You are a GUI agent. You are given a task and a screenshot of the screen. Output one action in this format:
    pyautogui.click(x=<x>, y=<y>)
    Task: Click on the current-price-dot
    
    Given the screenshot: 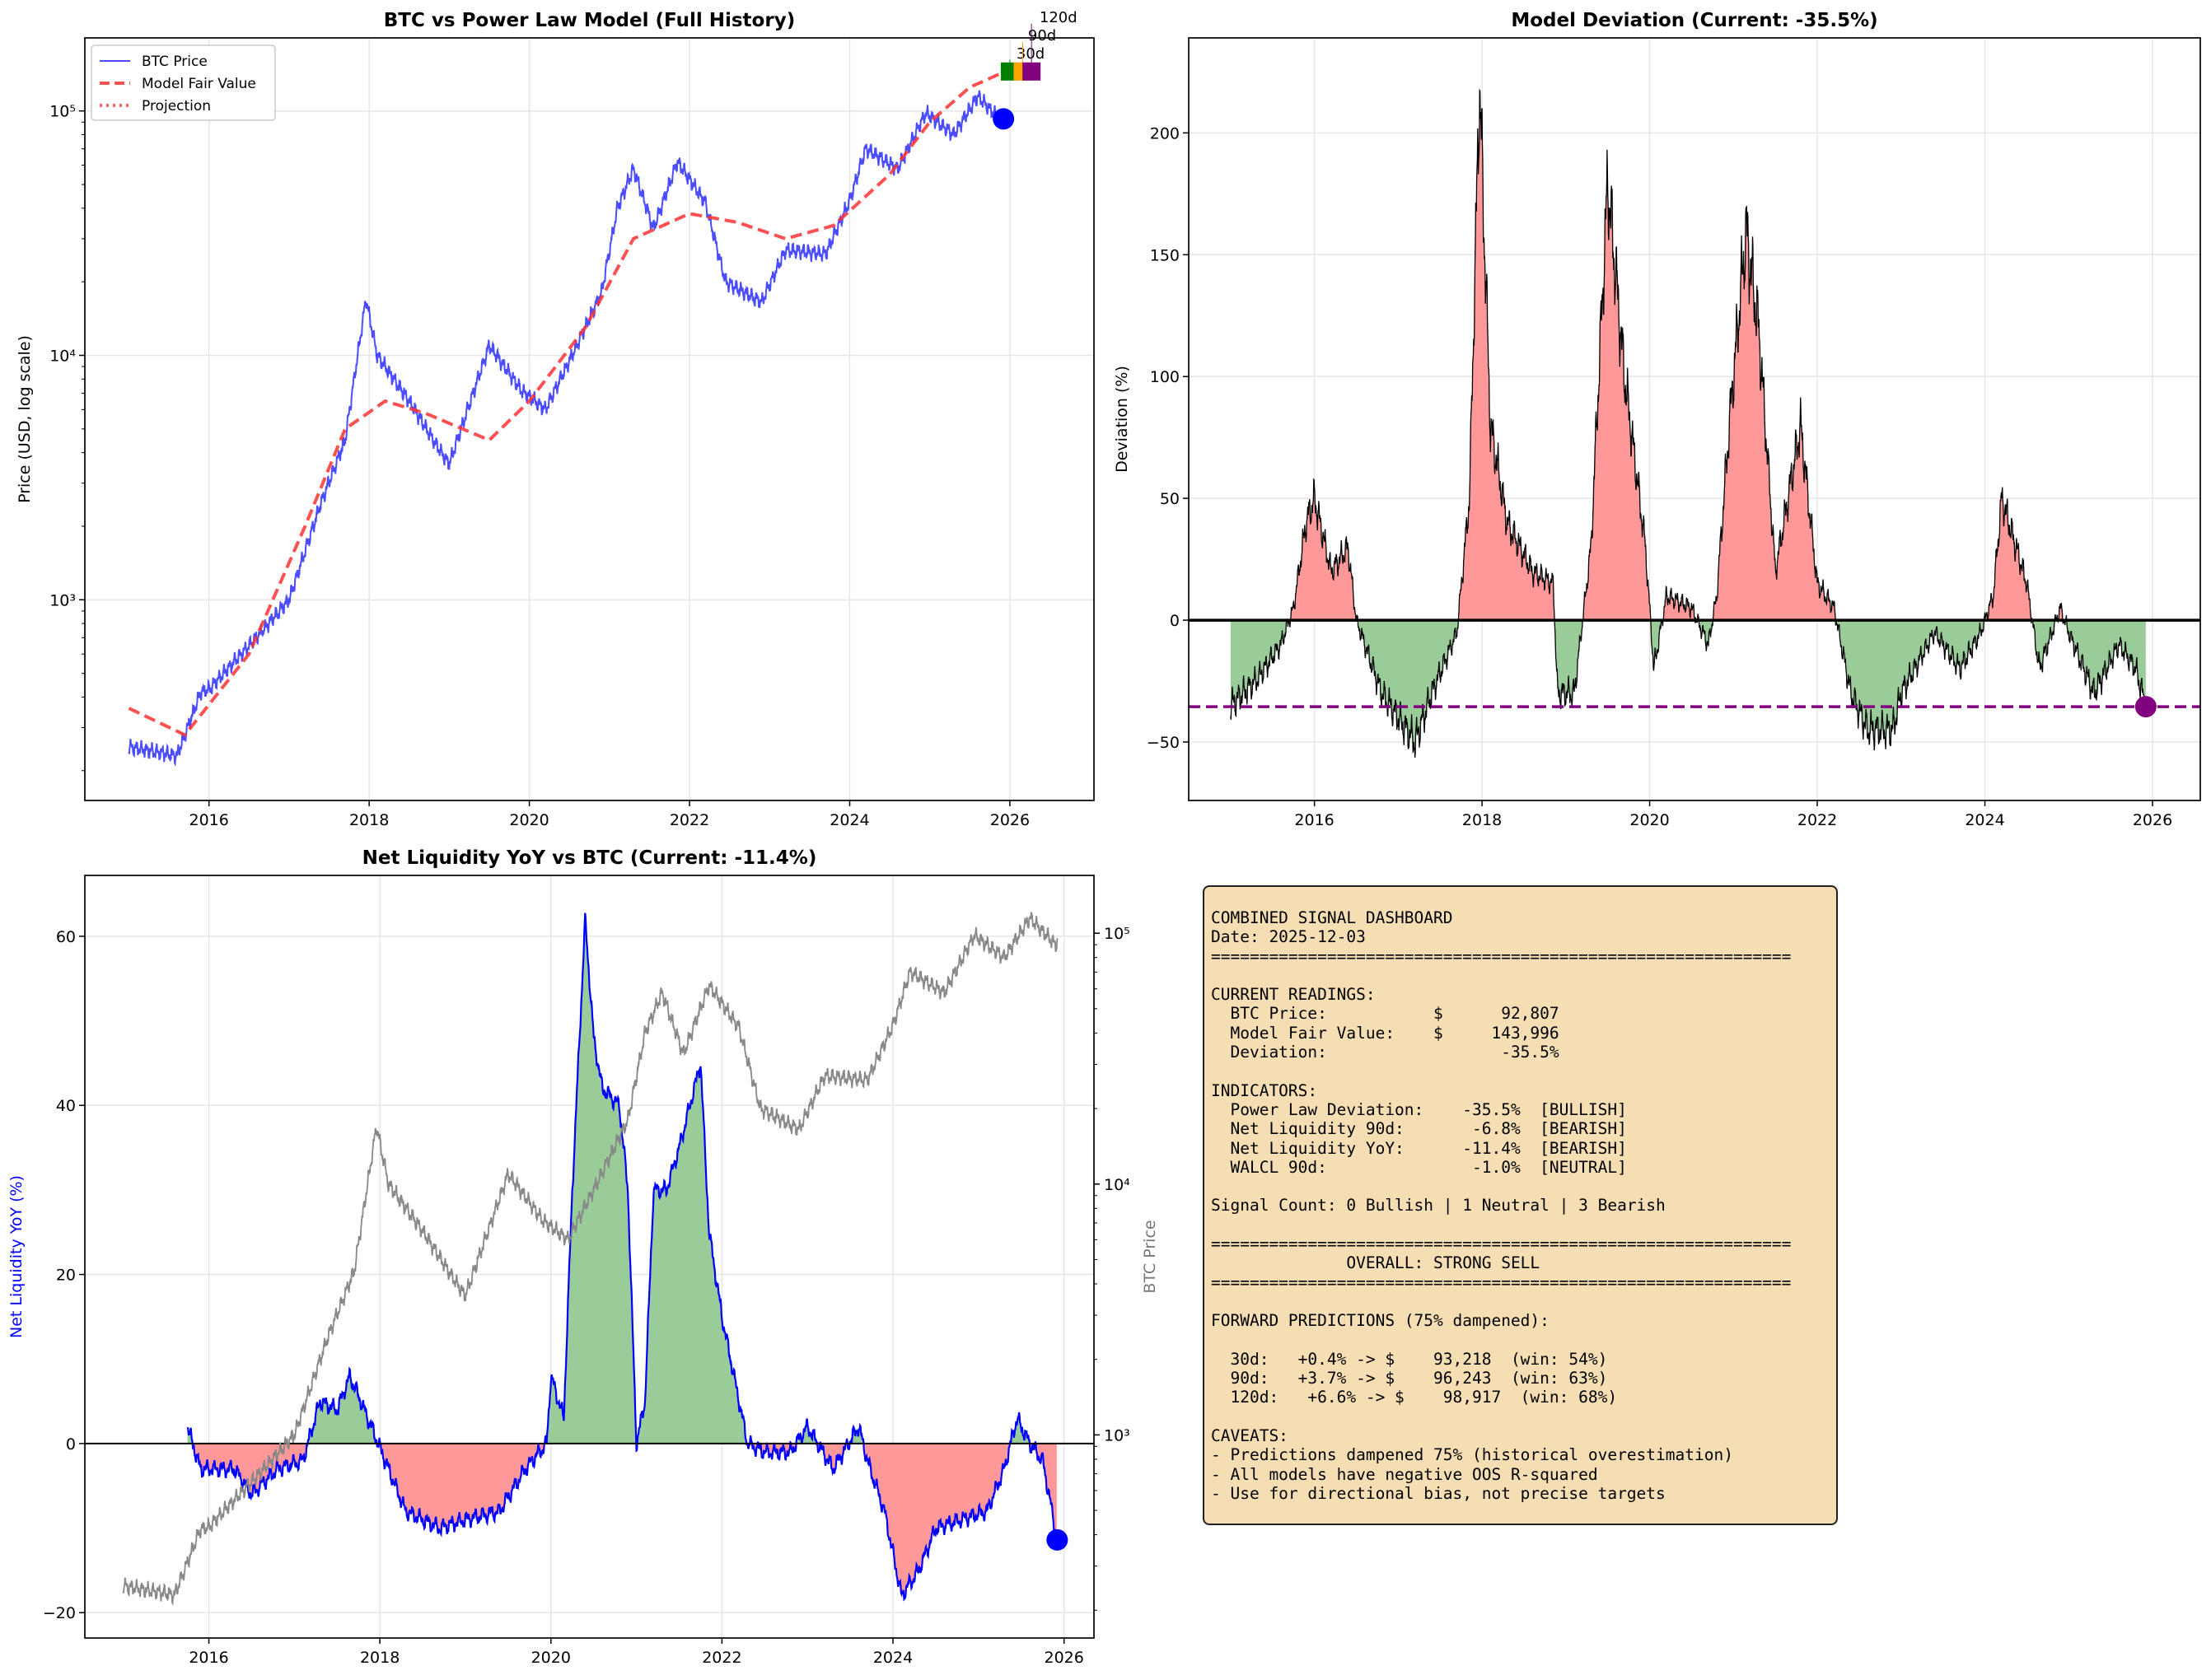 What is the action you would take?
    pyautogui.click(x=1004, y=119)
    